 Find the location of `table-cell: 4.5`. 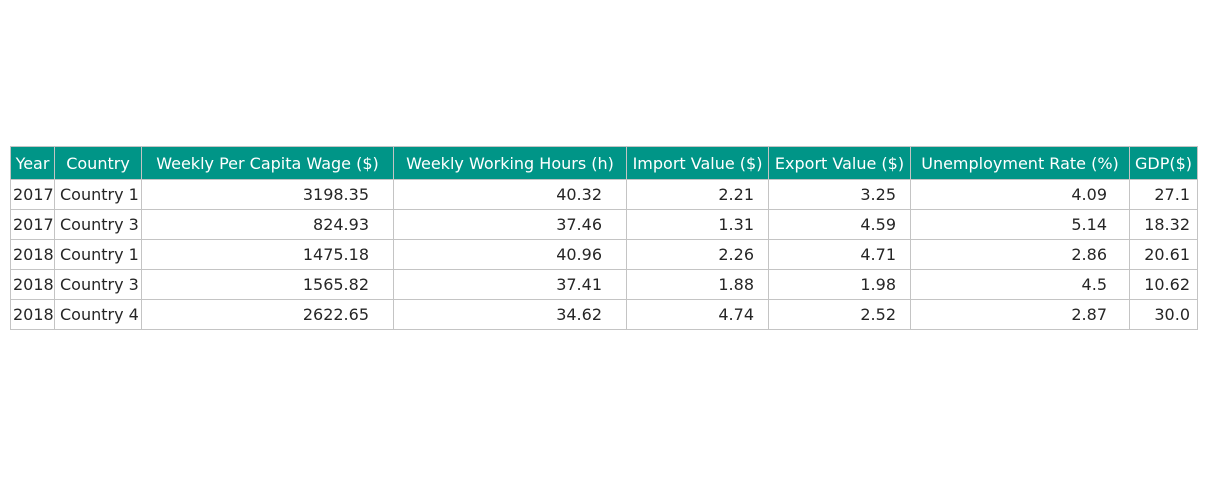

table-cell: 4.5 is located at coordinates (1020, 284).